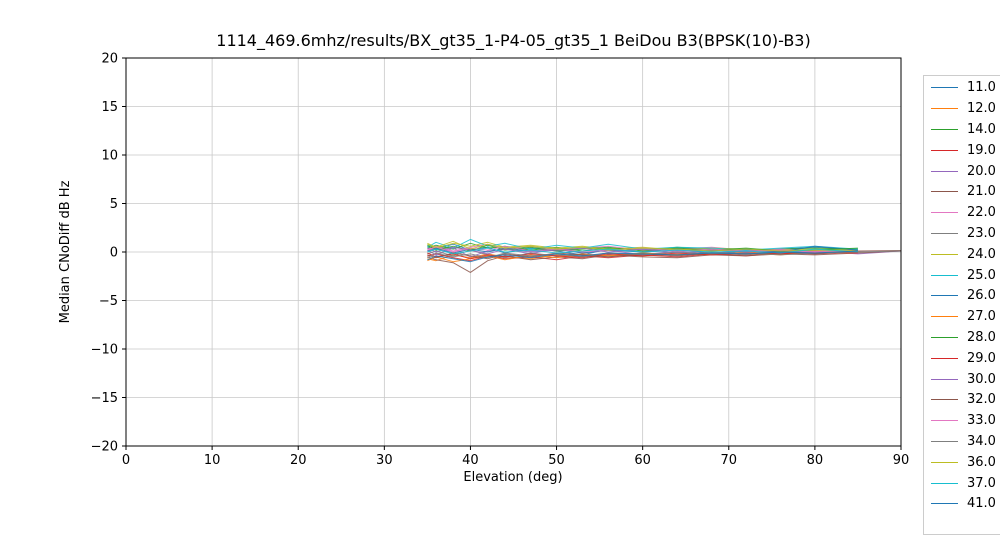  Describe the element at coordinates (109, 59) in the screenshot. I see `y-tick-label: 20` at that location.